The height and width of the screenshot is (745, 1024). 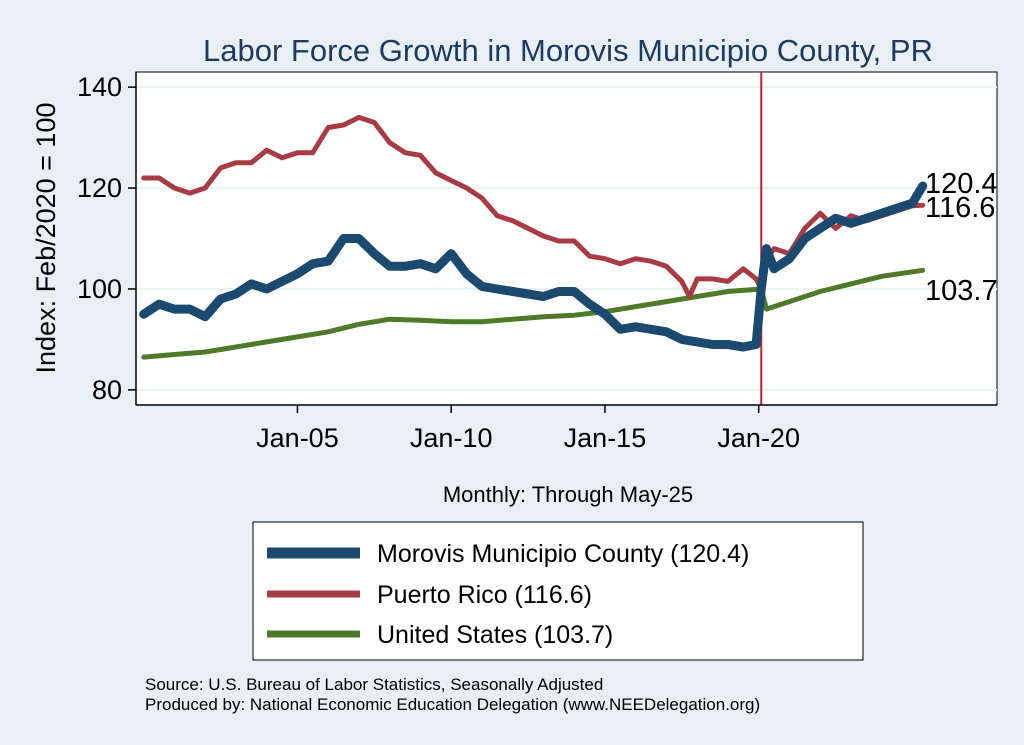 What do you see at coordinates (297, 438) in the screenshot?
I see `x-tick-label: Jan-05` at bounding box center [297, 438].